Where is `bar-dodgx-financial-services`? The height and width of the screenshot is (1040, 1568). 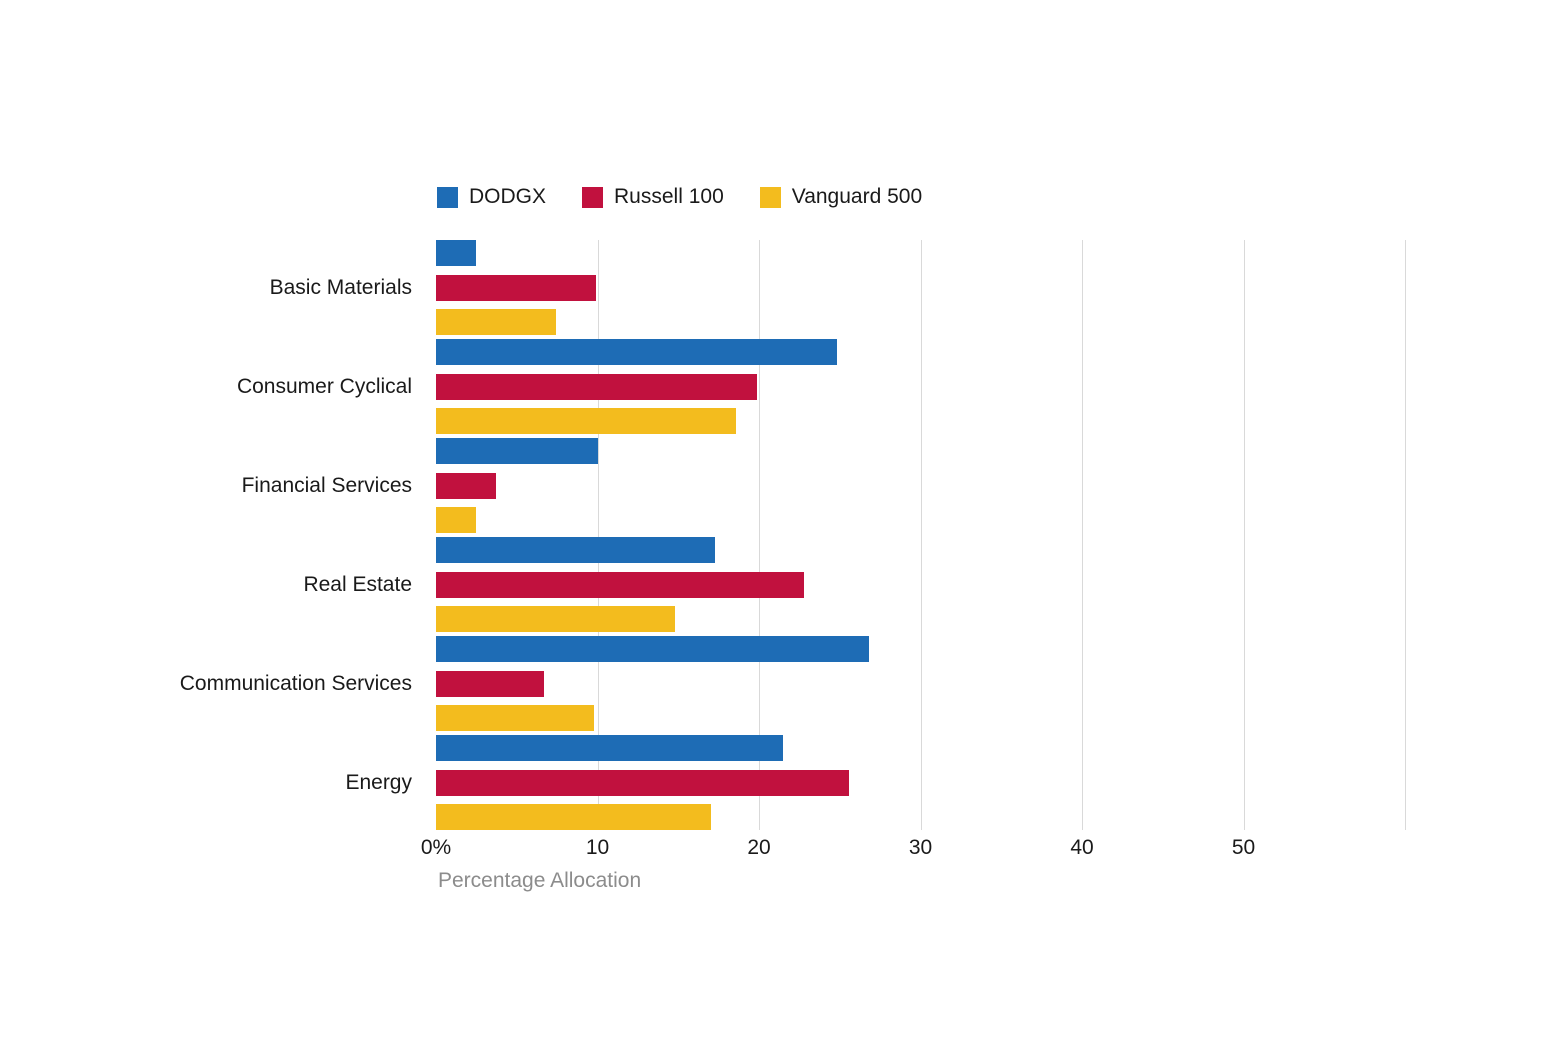 bar-dodgx-financial-services is located at coordinates (517, 451).